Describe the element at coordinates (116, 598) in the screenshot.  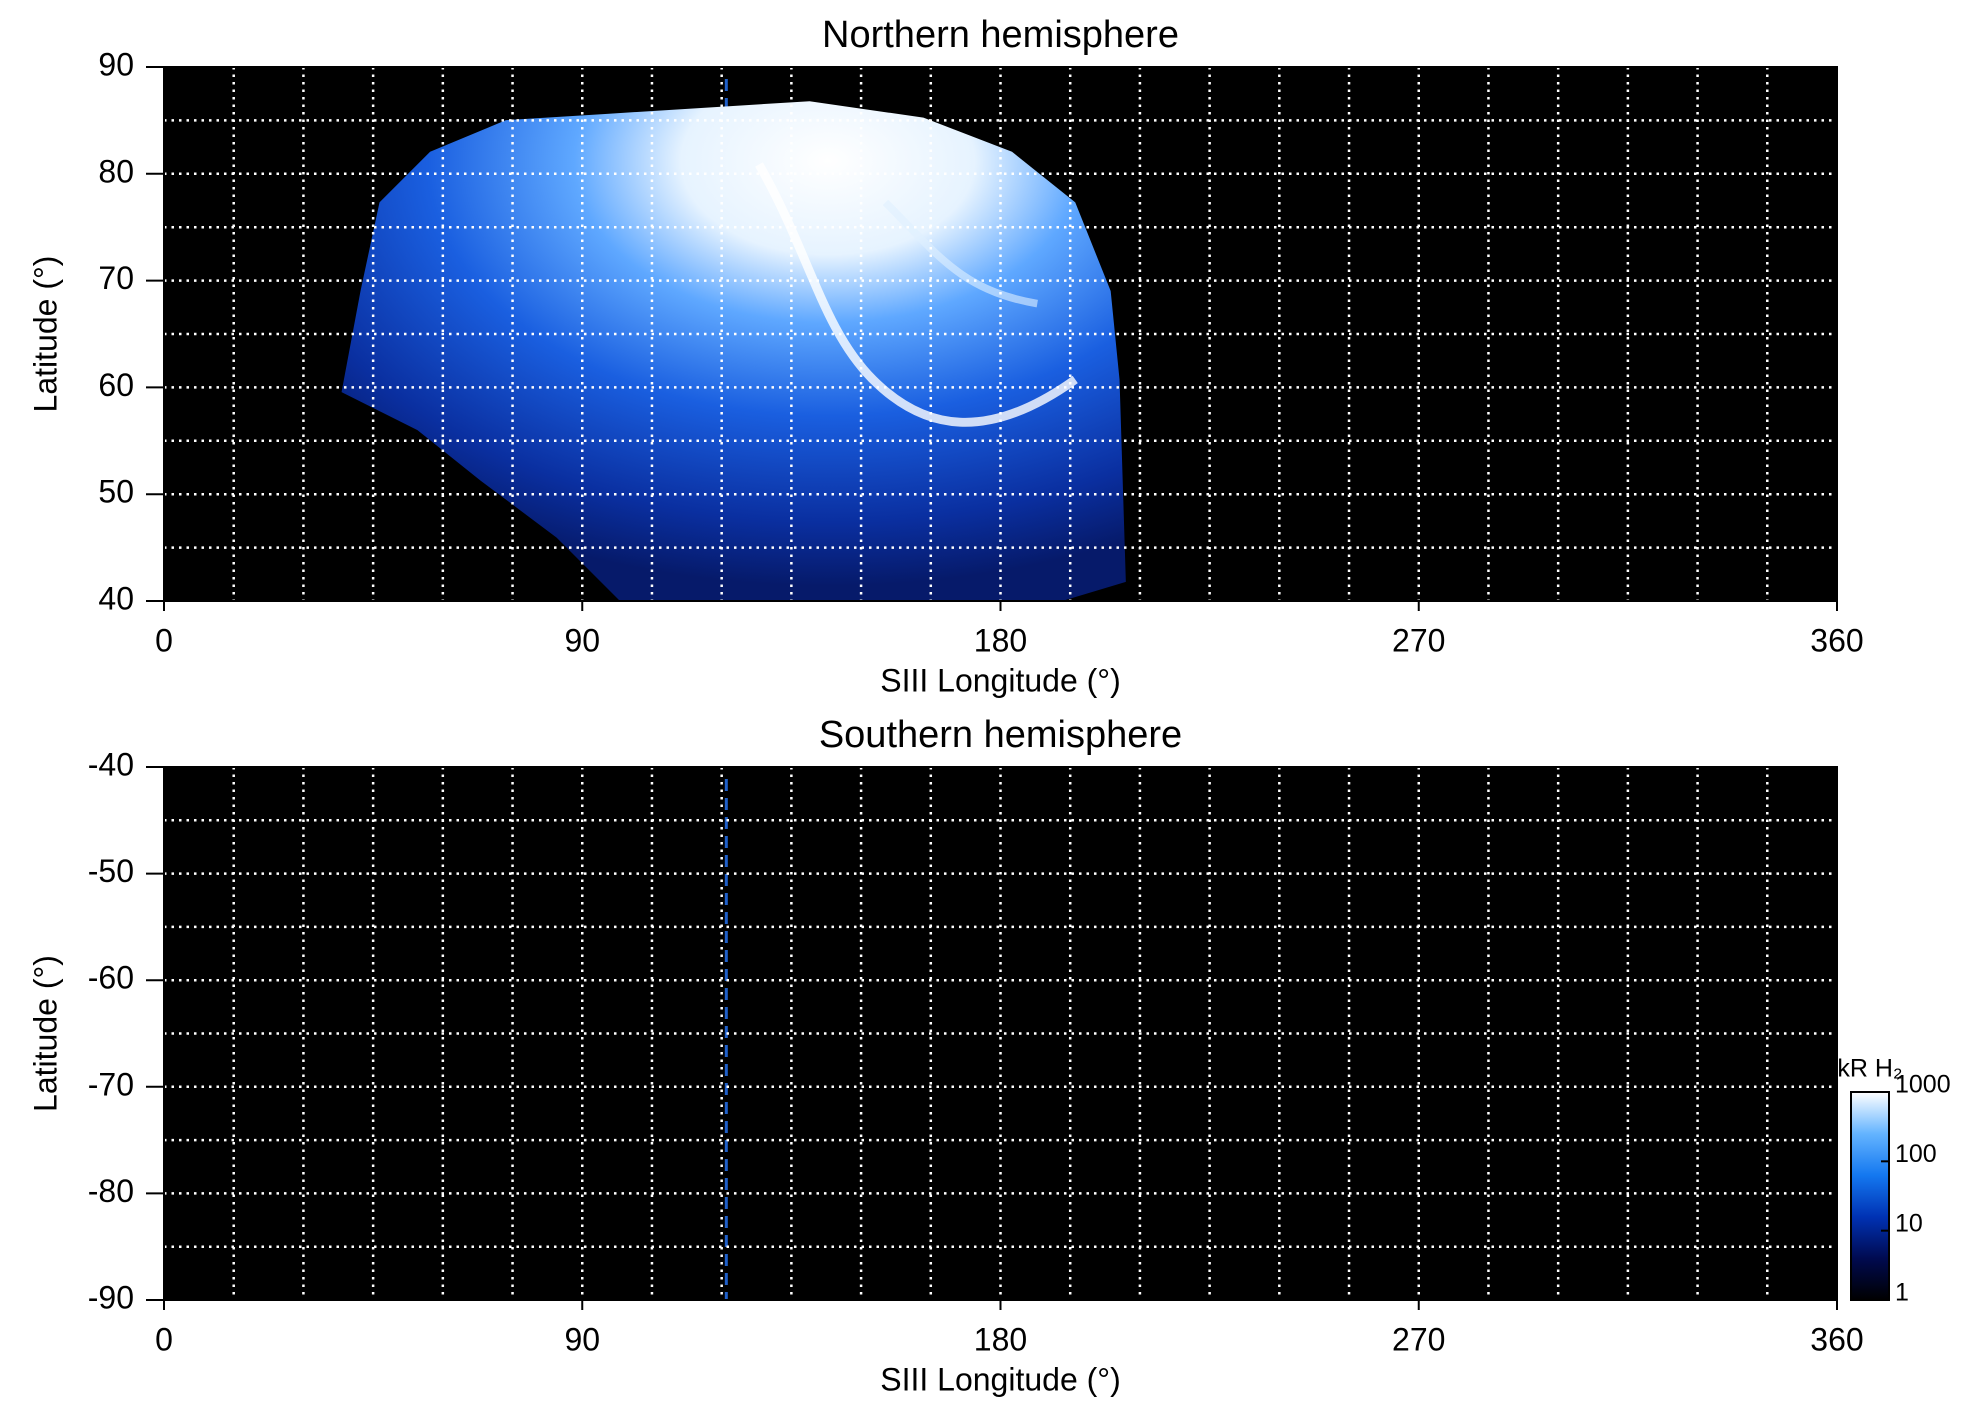
I see `y-tick-label: 40` at that location.